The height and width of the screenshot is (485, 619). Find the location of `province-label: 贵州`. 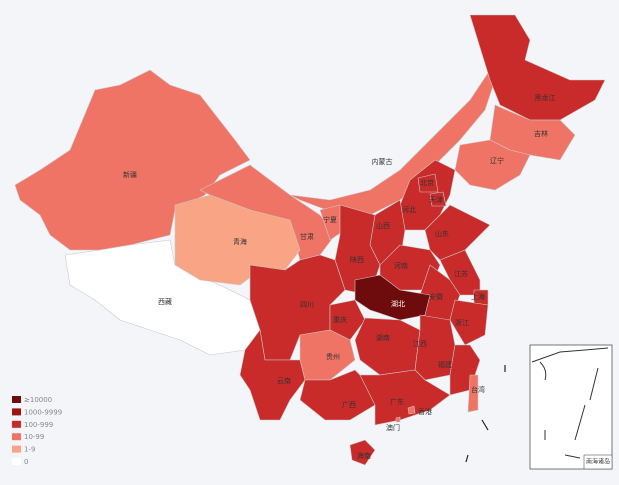

province-label: 贵州 is located at coordinates (333, 356).